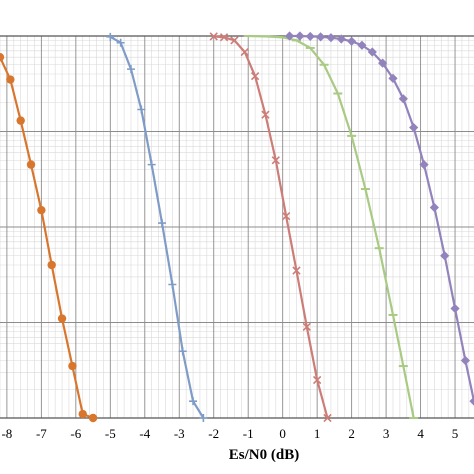  What do you see at coordinates (420, 433) in the screenshot?
I see `x-tick-label: 4` at bounding box center [420, 433].